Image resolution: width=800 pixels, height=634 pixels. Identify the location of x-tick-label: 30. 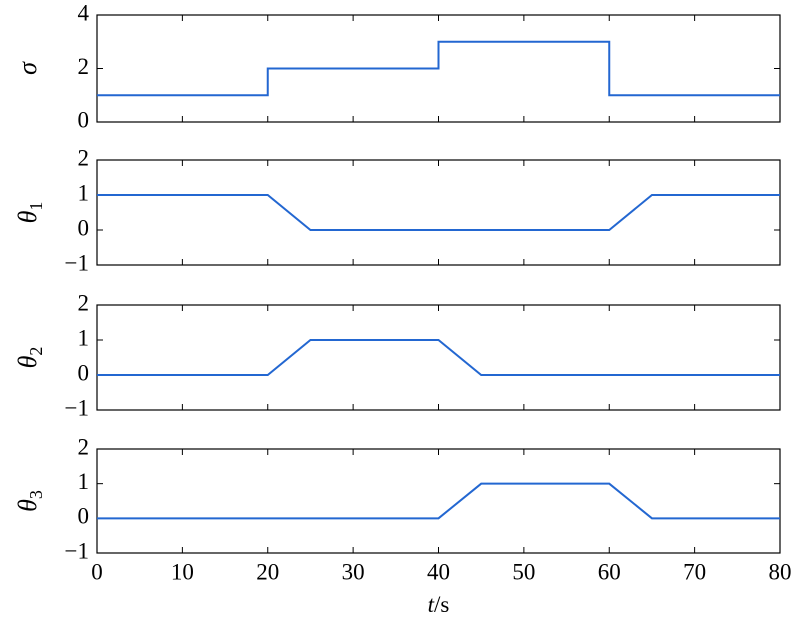
(353, 571).